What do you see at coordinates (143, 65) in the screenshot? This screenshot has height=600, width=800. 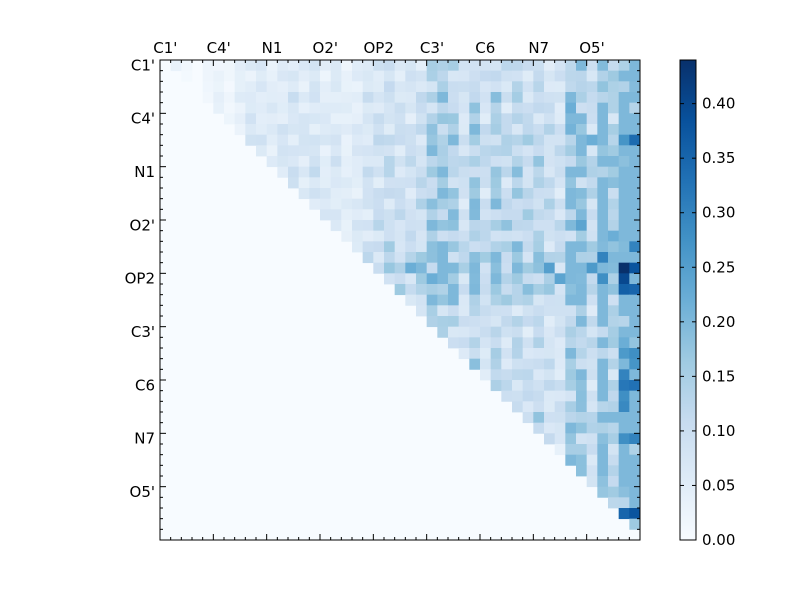 I see `y-tick-label: C1'` at bounding box center [143, 65].